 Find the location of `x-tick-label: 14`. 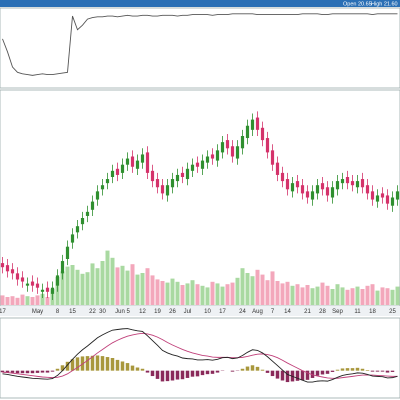

x-tick-label: 14 is located at coordinates (287, 312).